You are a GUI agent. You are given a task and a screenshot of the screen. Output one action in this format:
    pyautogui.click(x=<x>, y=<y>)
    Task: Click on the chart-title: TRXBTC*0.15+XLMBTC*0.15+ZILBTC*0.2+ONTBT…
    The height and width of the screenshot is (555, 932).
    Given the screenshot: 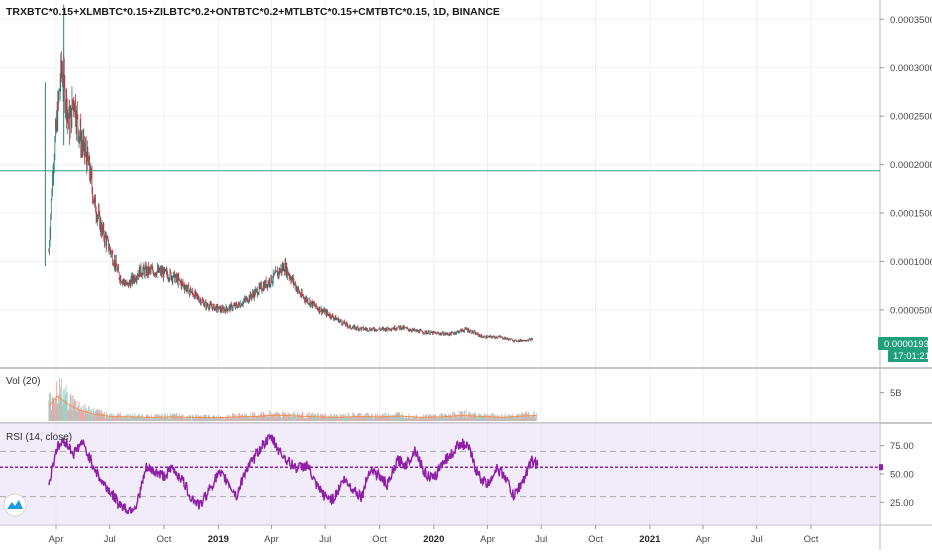 What is the action you would take?
    pyautogui.click(x=253, y=12)
    